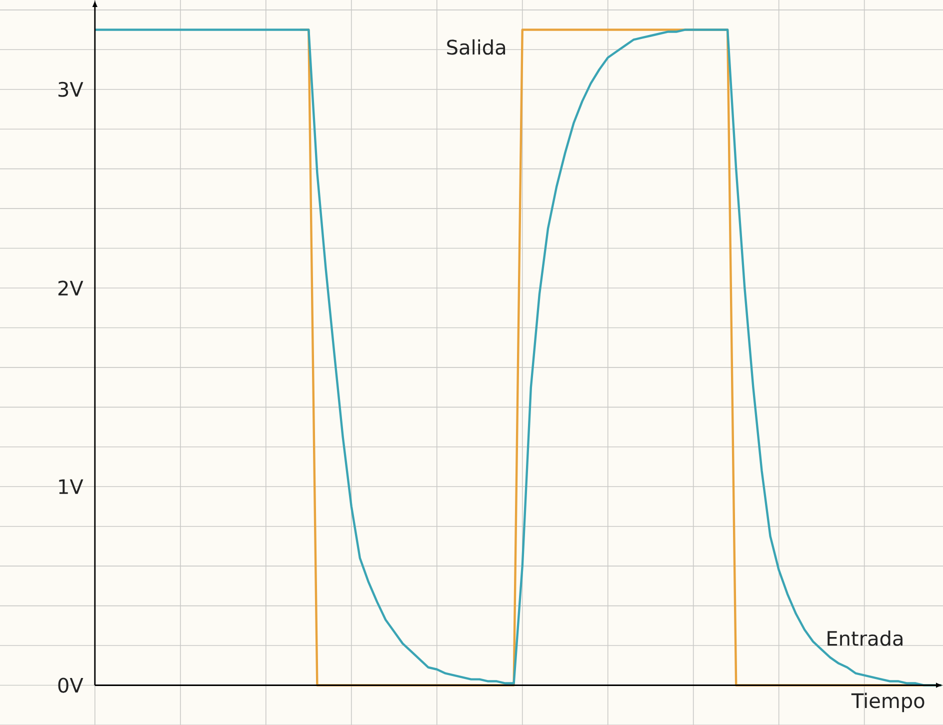  What do you see at coordinates (71, 89) in the screenshot?
I see `y-tick-label: 3V` at bounding box center [71, 89].